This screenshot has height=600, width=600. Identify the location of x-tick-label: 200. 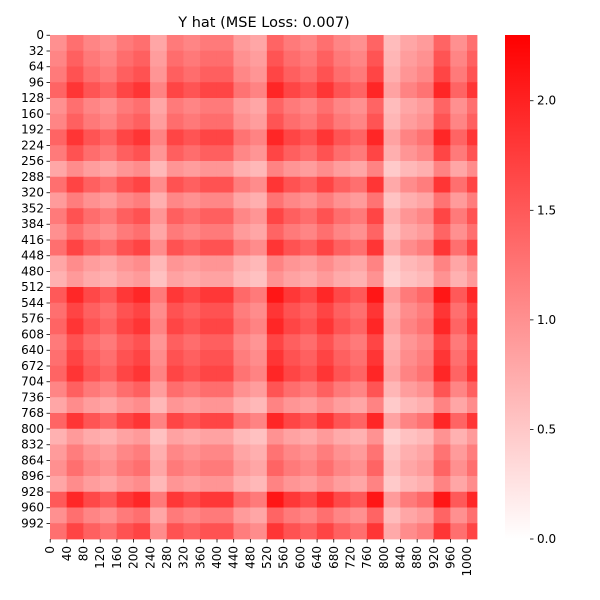
(134, 557).